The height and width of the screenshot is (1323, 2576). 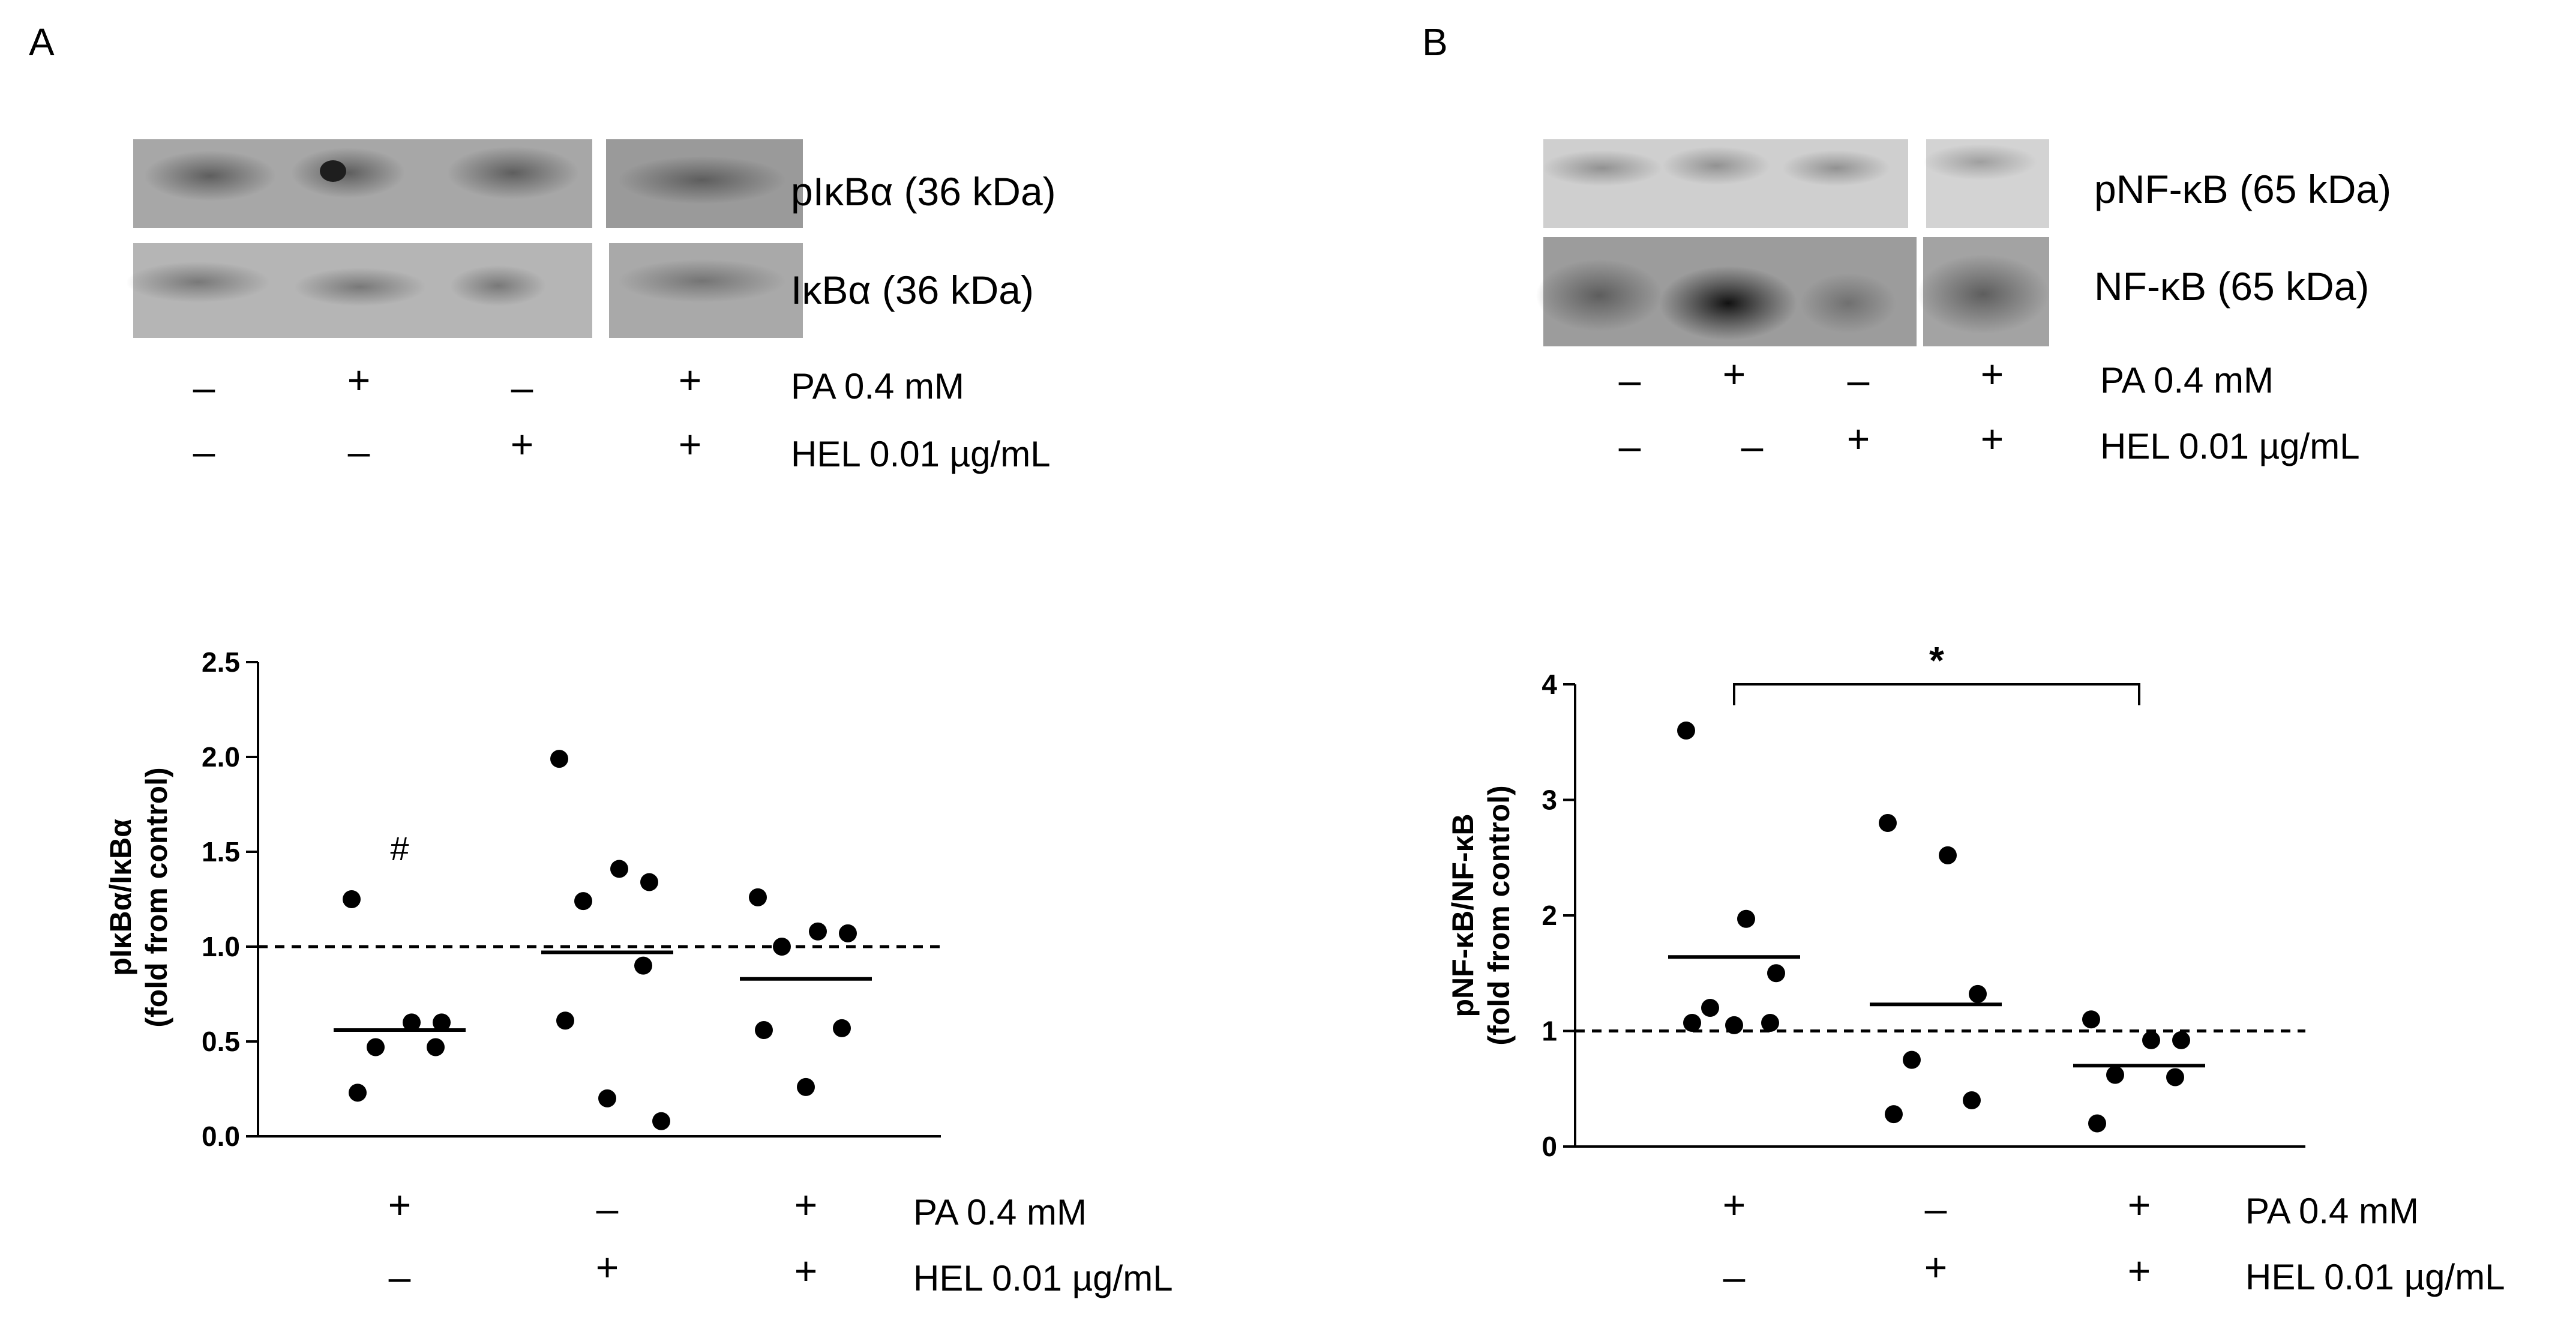 What do you see at coordinates (447, 416) in the screenshot?
I see `blot-a-conditions: – + – + – – + +` at bounding box center [447, 416].